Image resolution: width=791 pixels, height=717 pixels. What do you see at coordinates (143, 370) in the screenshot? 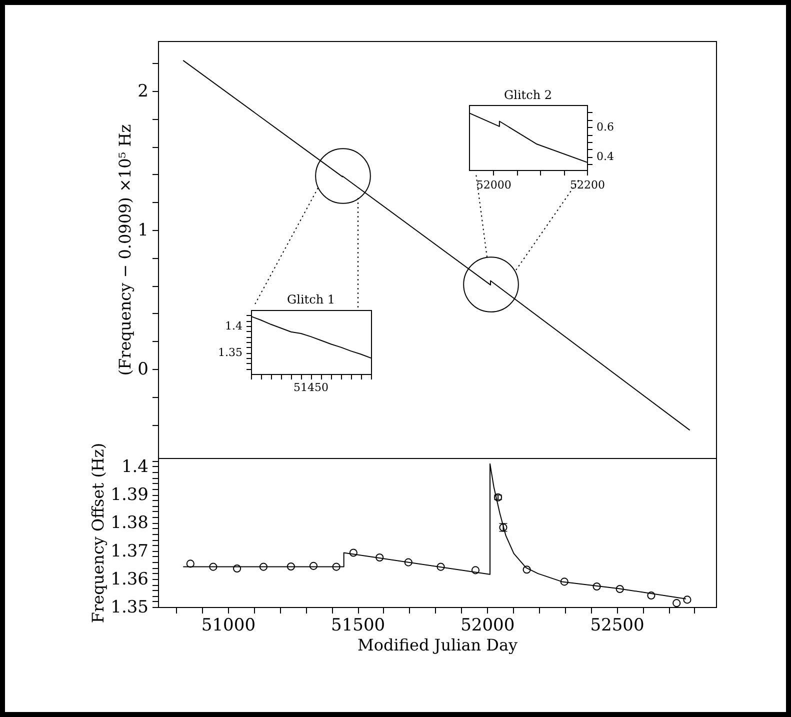
I see `y-tick-label: 0` at bounding box center [143, 370].